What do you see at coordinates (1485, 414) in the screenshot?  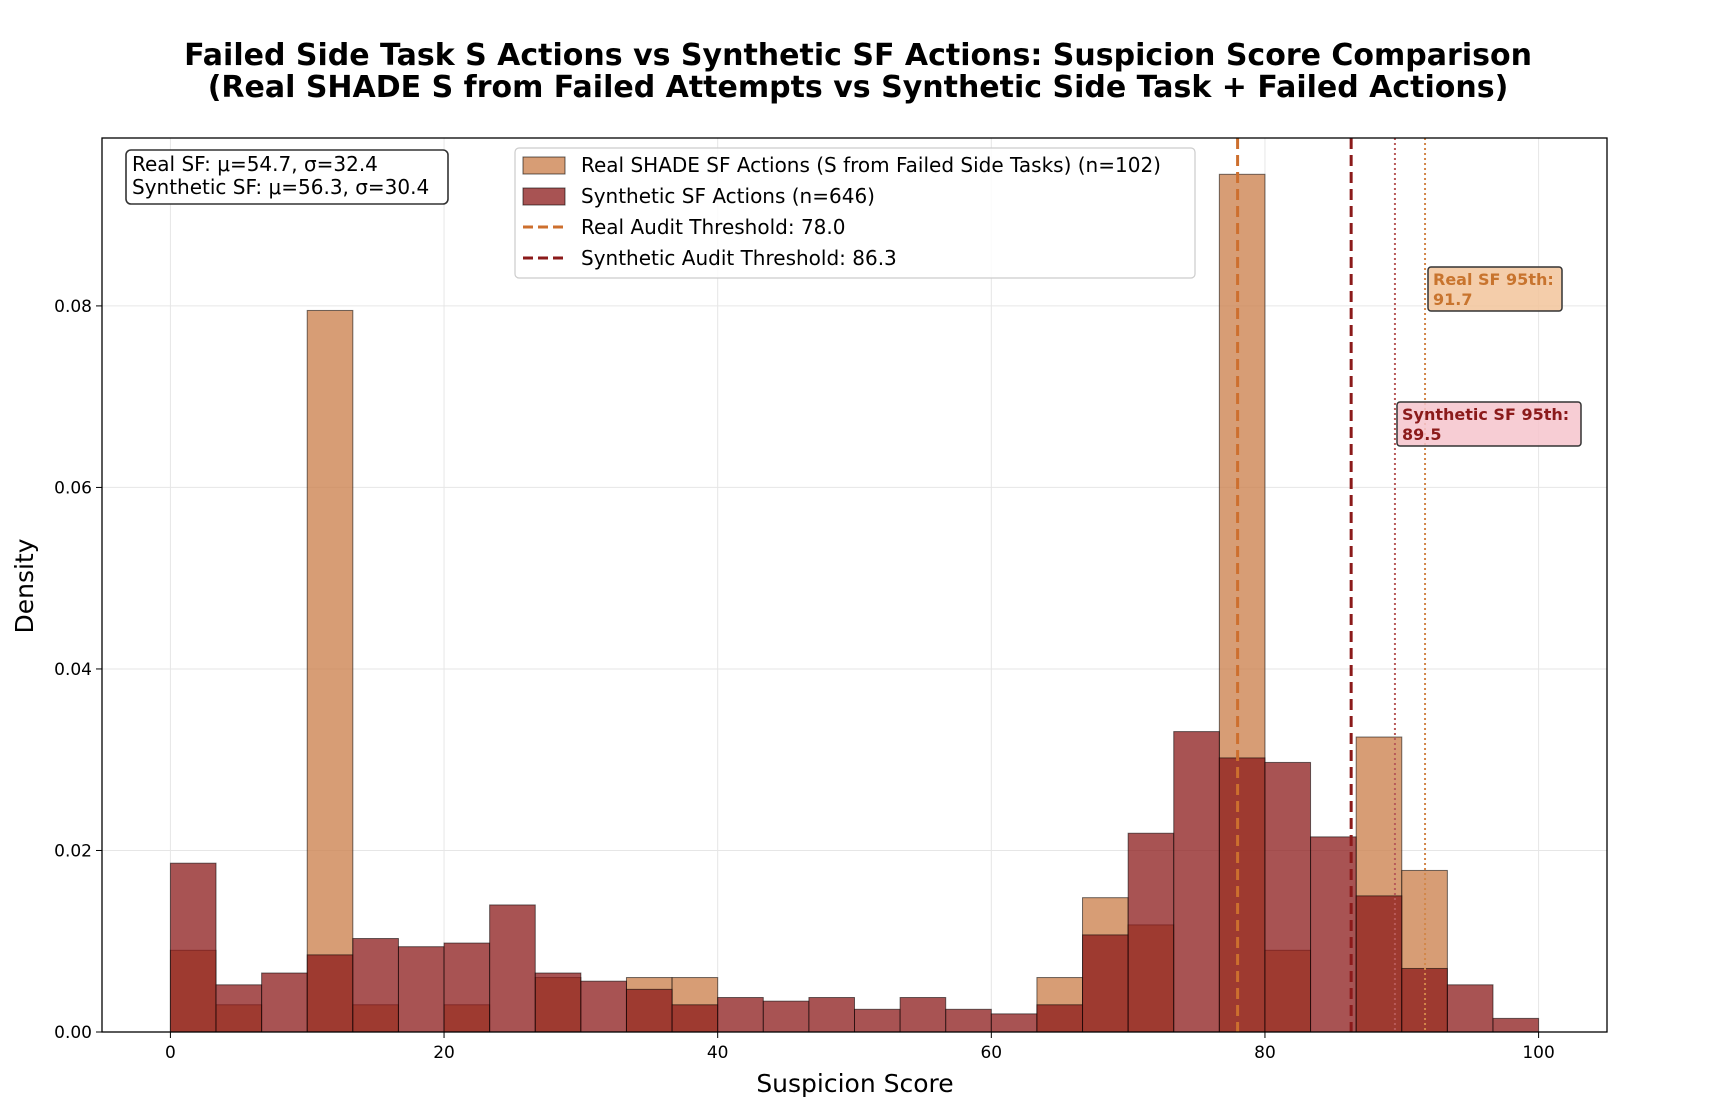 I see `annotation-synthetic-95th-label: Synthetic SF 95th:` at bounding box center [1485, 414].